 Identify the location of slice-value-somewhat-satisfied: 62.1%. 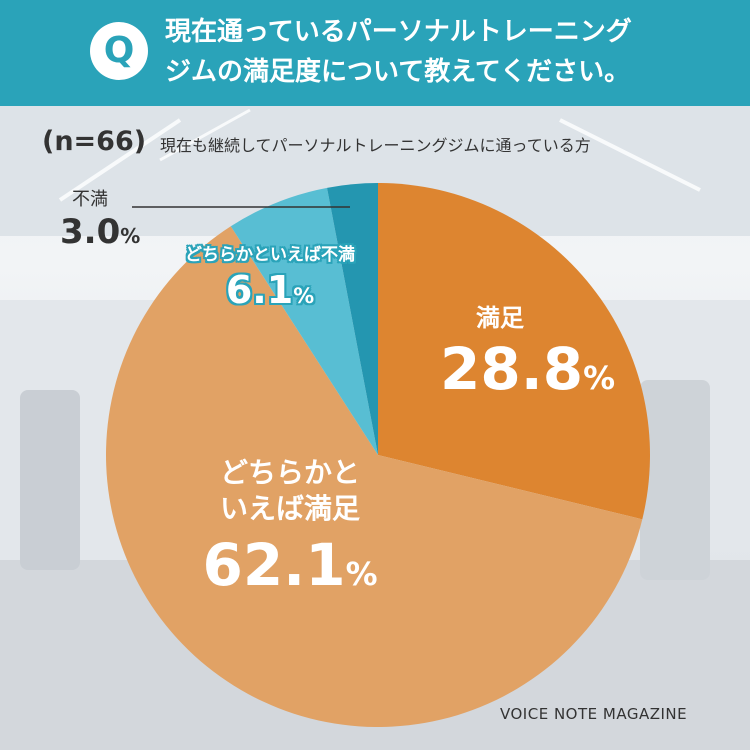
(290, 565).